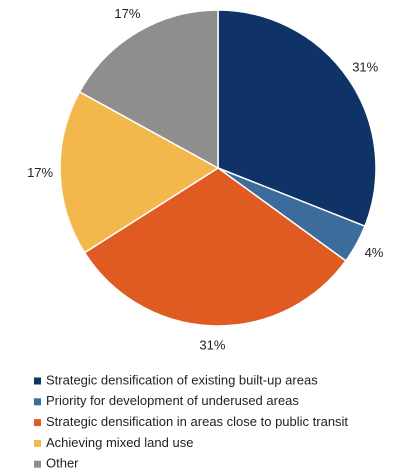  Describe the element at coordinates (62, 463) in the screenshot. I see `legend-label: Other` at that location.